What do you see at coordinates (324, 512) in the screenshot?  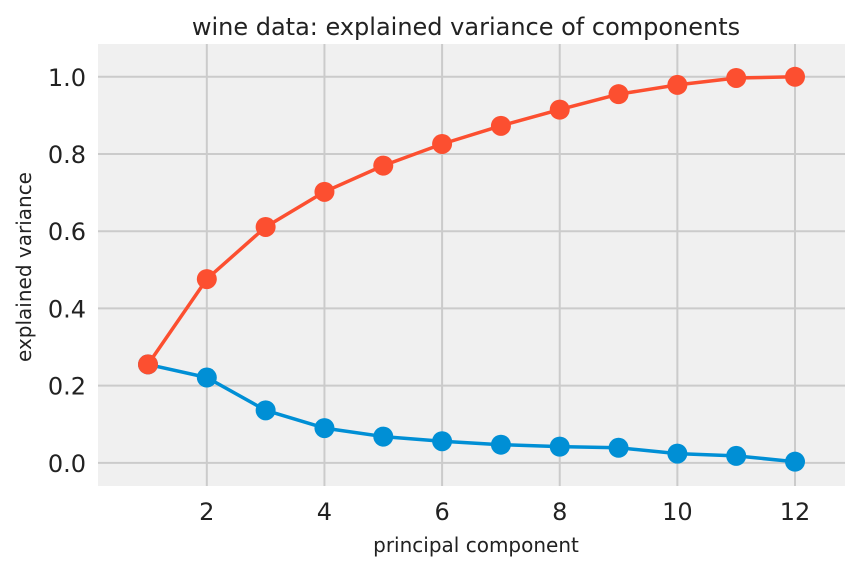 I see `x-tick-label: 4` at bounding box center [324, 512].